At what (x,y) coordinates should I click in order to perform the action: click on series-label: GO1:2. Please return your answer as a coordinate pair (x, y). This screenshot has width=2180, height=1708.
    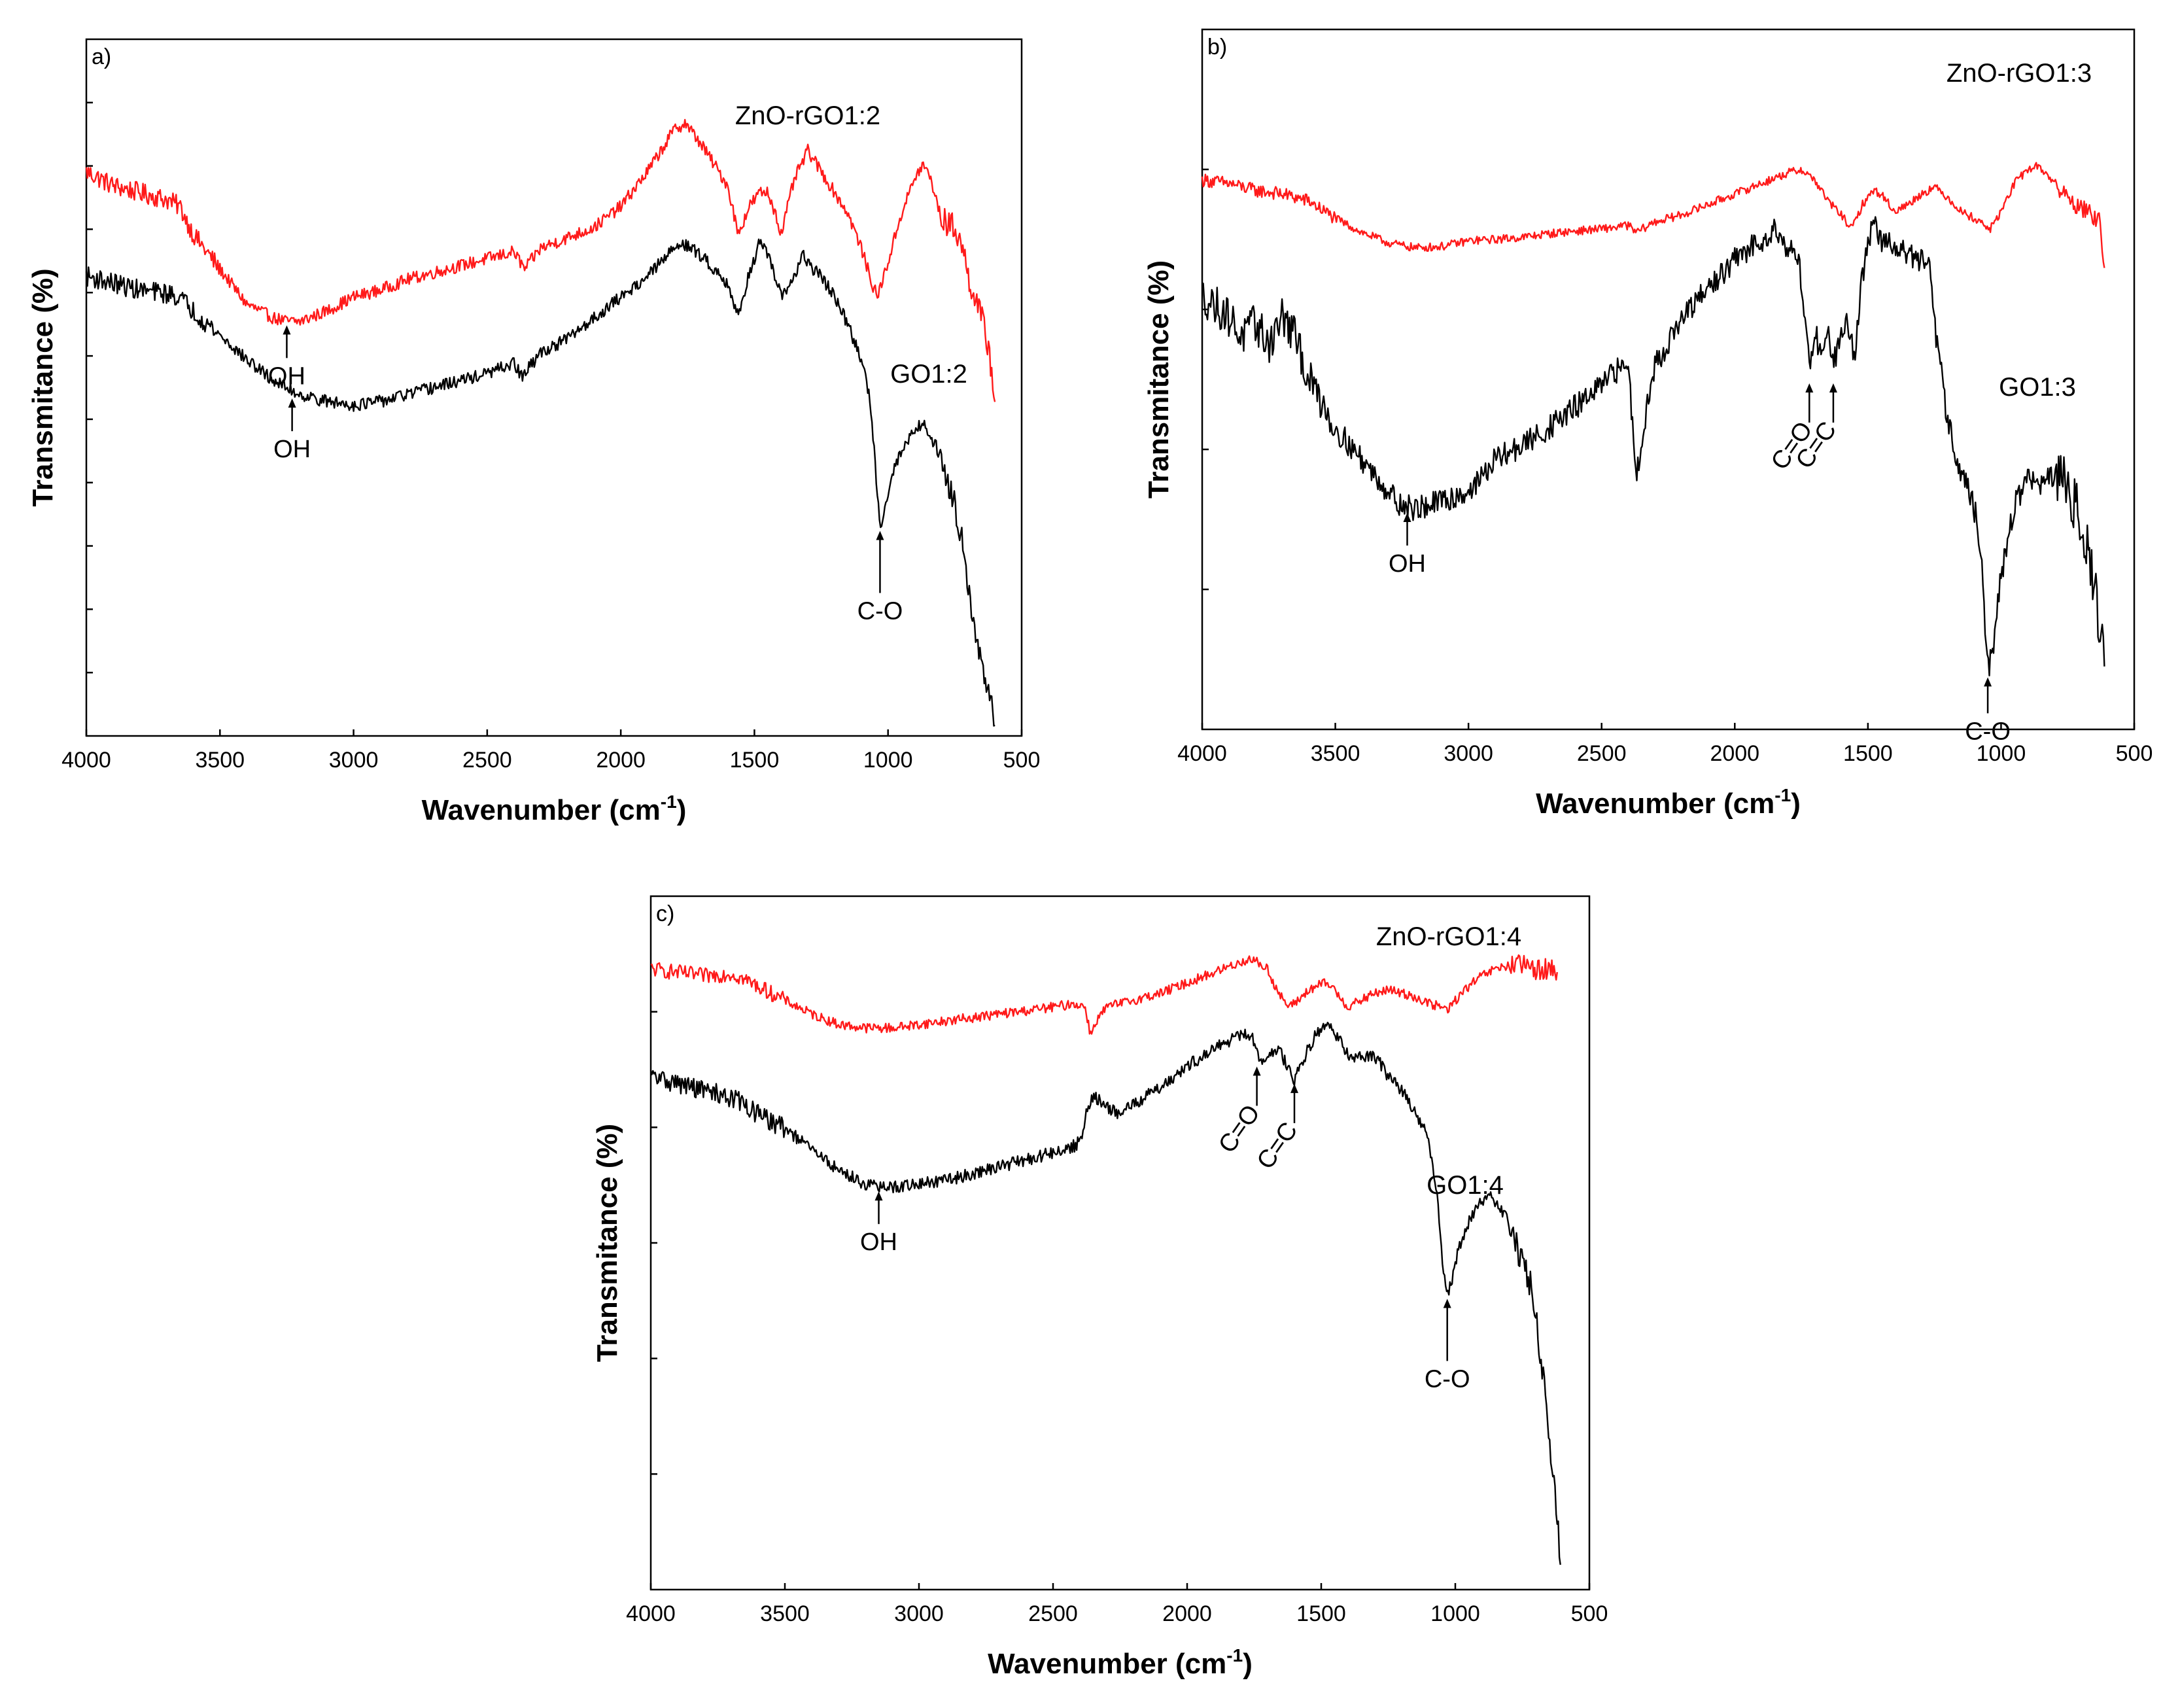
    Looking at the image, I should click on (928, 375).